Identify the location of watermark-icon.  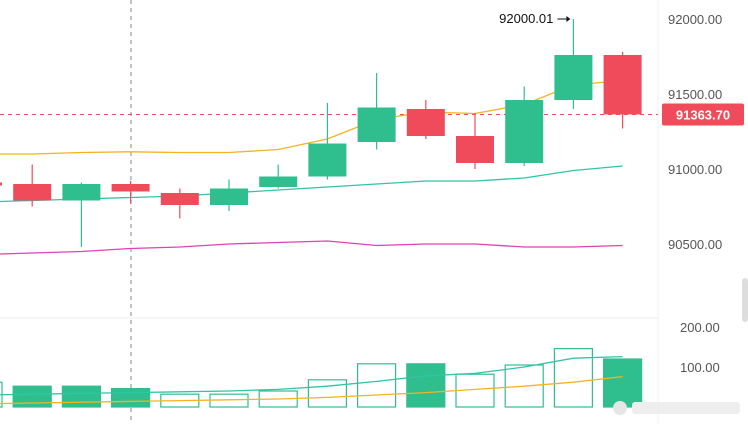
(620, 408).